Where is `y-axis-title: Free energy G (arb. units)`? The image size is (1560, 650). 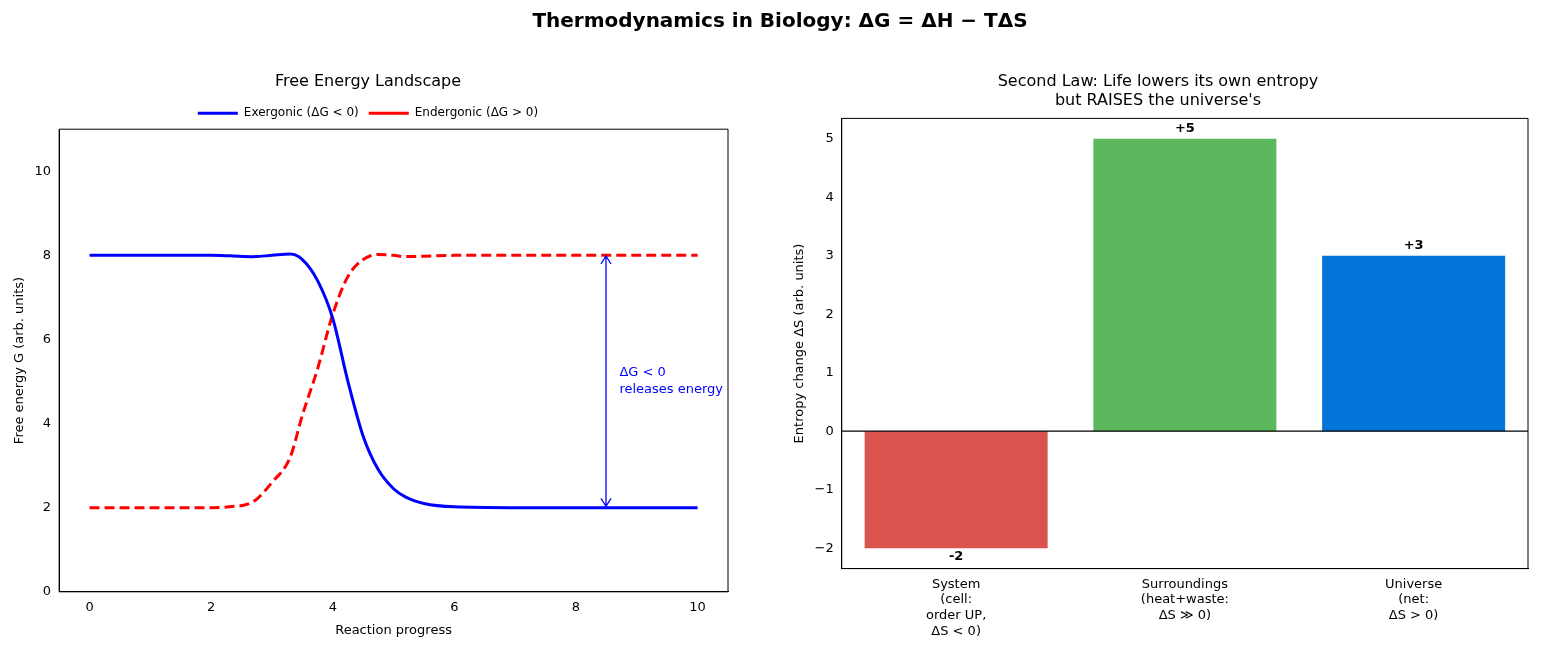
y-axis-title: Free energy G (arb. units) is located at coordinates (19, 360).